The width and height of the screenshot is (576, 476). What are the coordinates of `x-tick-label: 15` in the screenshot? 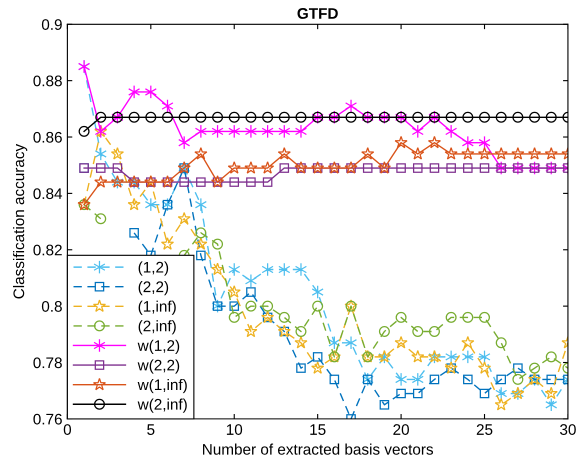 It's located at (318, 429).